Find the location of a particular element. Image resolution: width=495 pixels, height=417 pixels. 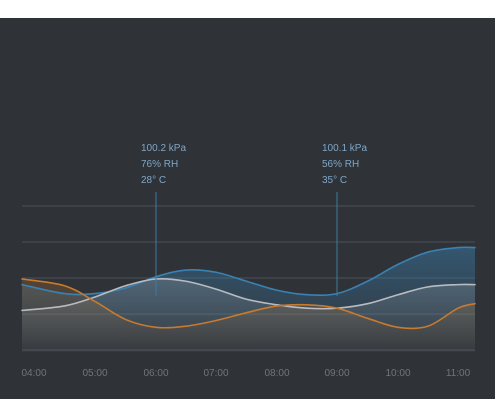

x-tick-label: 08:00 is located at coordinates (276, 373).